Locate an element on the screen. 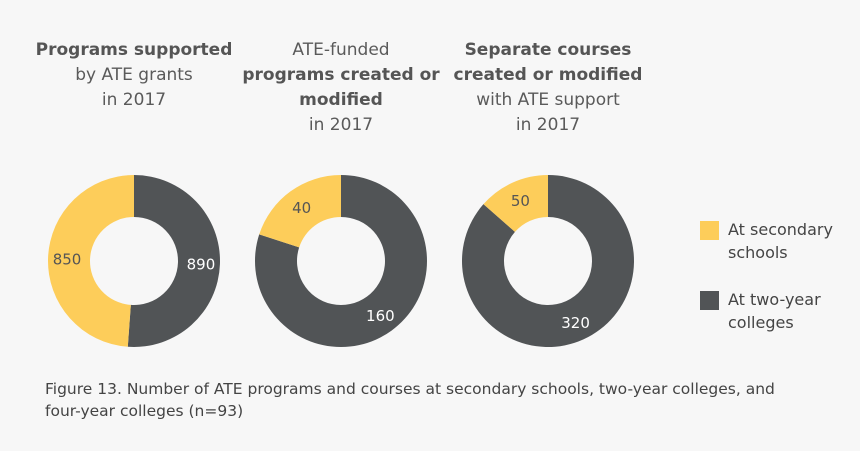  data-label: 890 is located at coordinates (201, 264).